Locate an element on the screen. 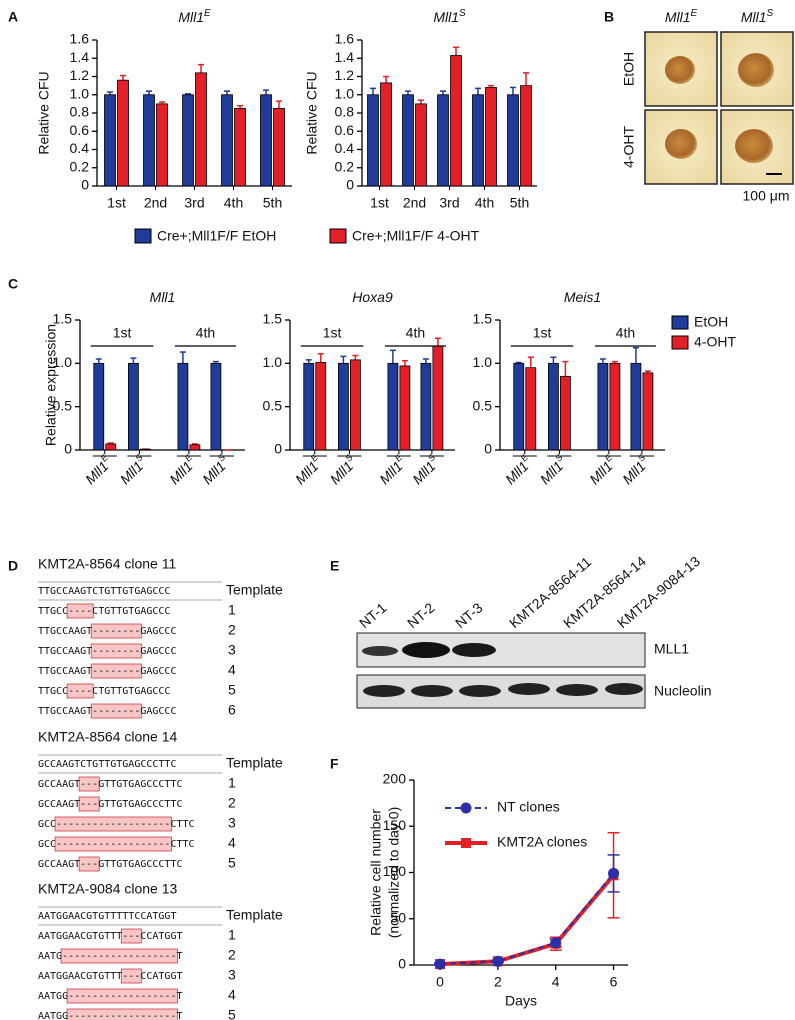 The height and width of the screenshot is (1020, 795). x-tick-label: 6 is located at coordinates (614, 982).